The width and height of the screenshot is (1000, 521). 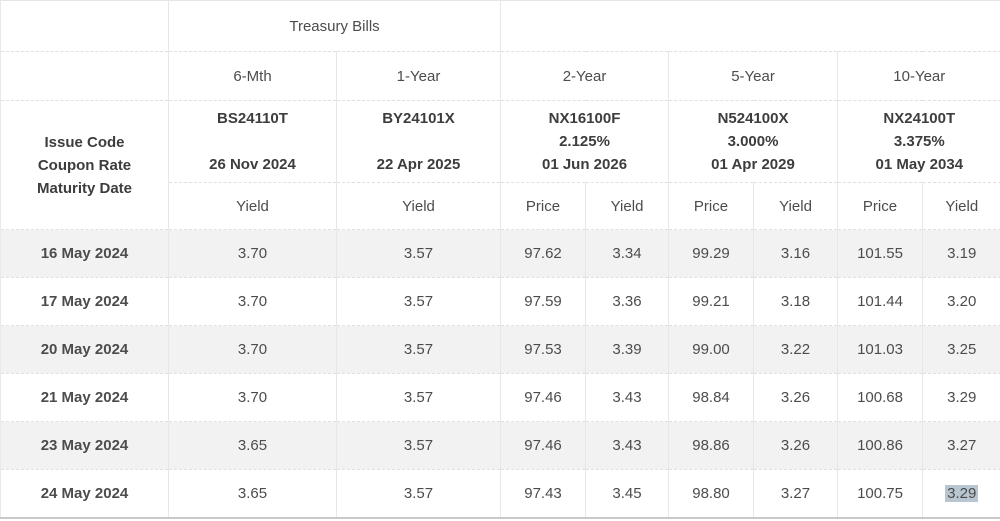 What do you see at coordinates (796, 349) in the screenshot?
I see `cell-yield-5year: 3.22` at bounding box center [796, 349].